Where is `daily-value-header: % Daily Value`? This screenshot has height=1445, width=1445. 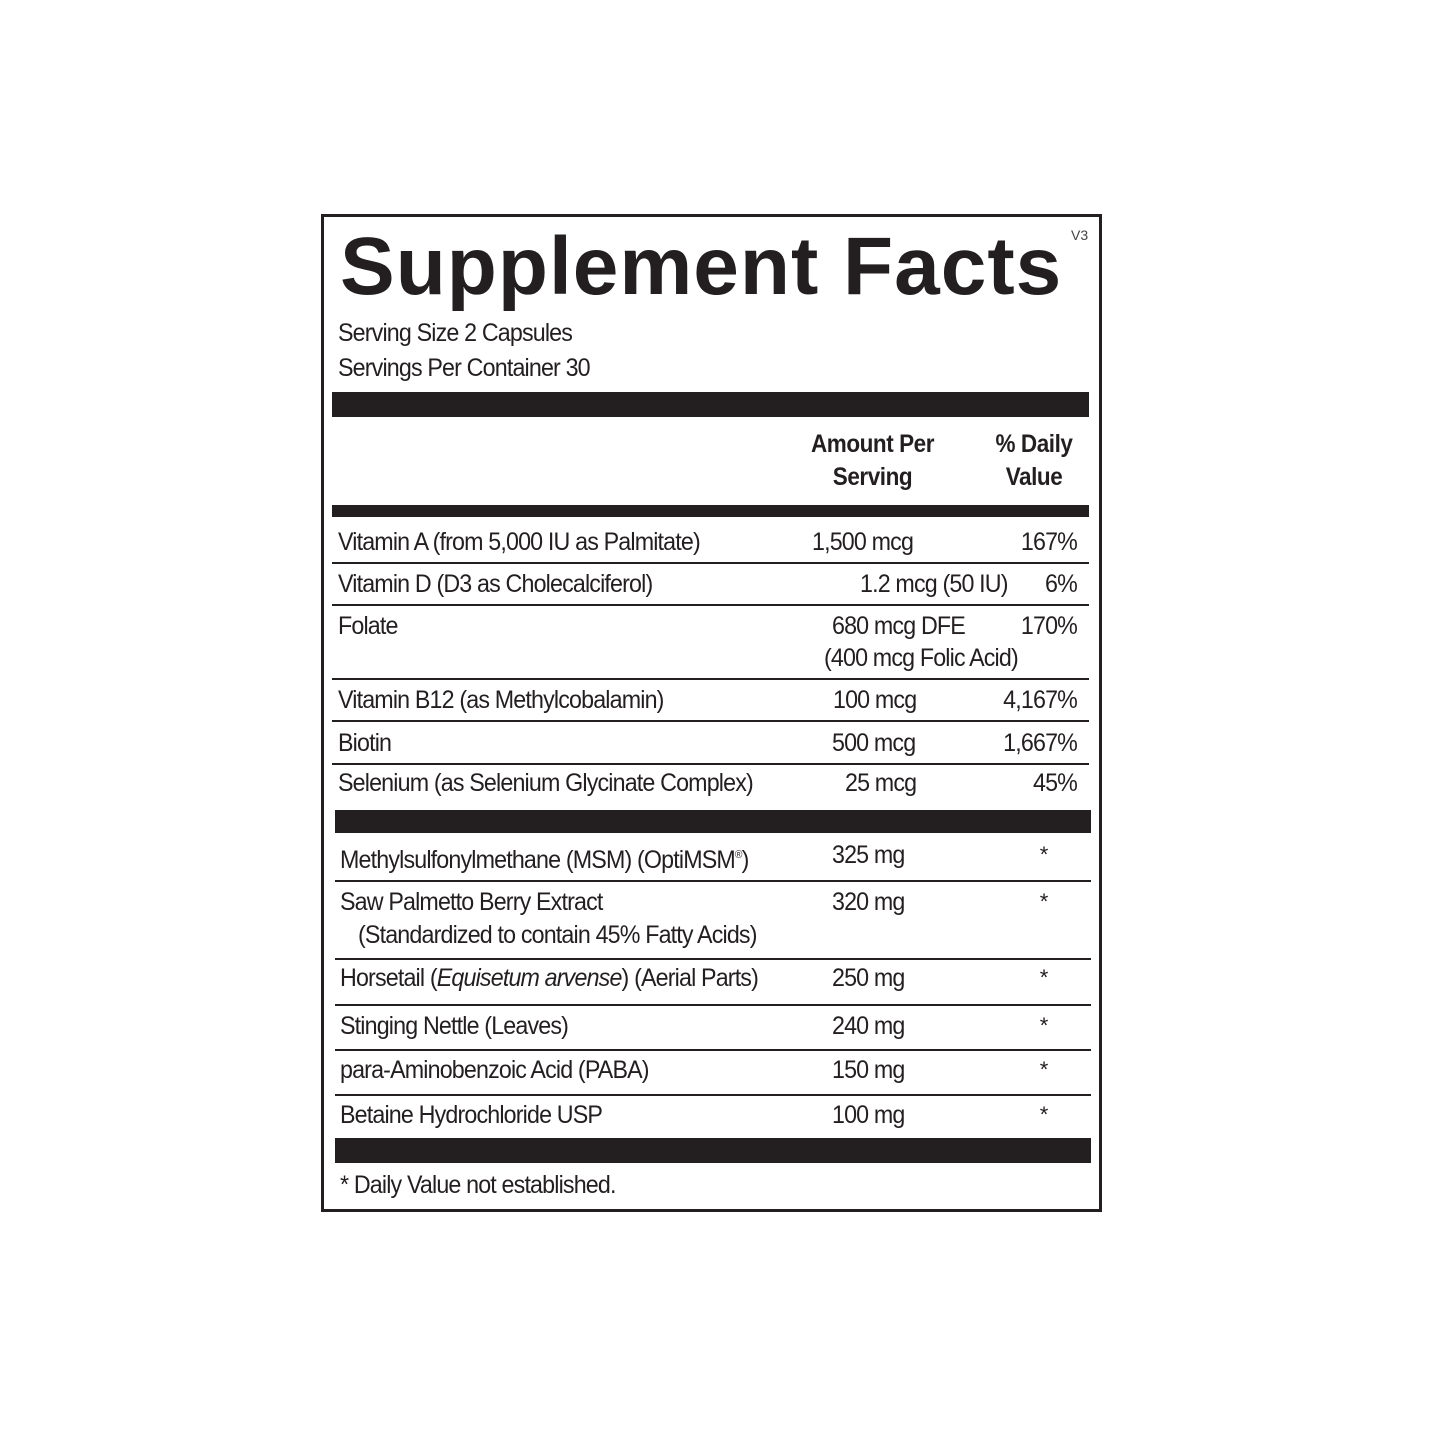 daily-value-header: % Daily Value is located at coordinates (1034, 461).